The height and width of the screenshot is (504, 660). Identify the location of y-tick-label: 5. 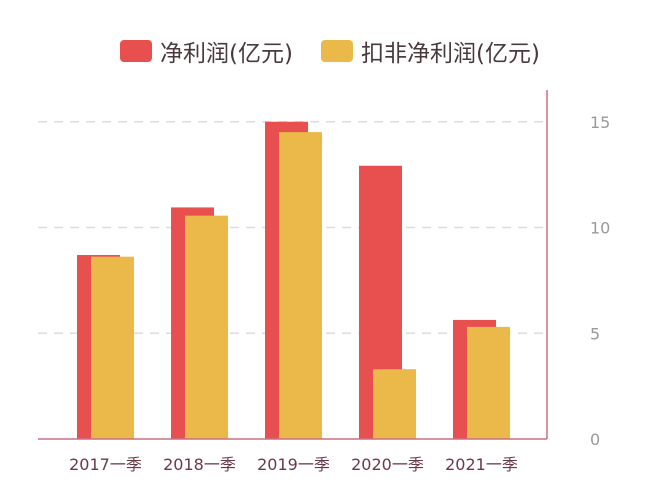
(595, 333).